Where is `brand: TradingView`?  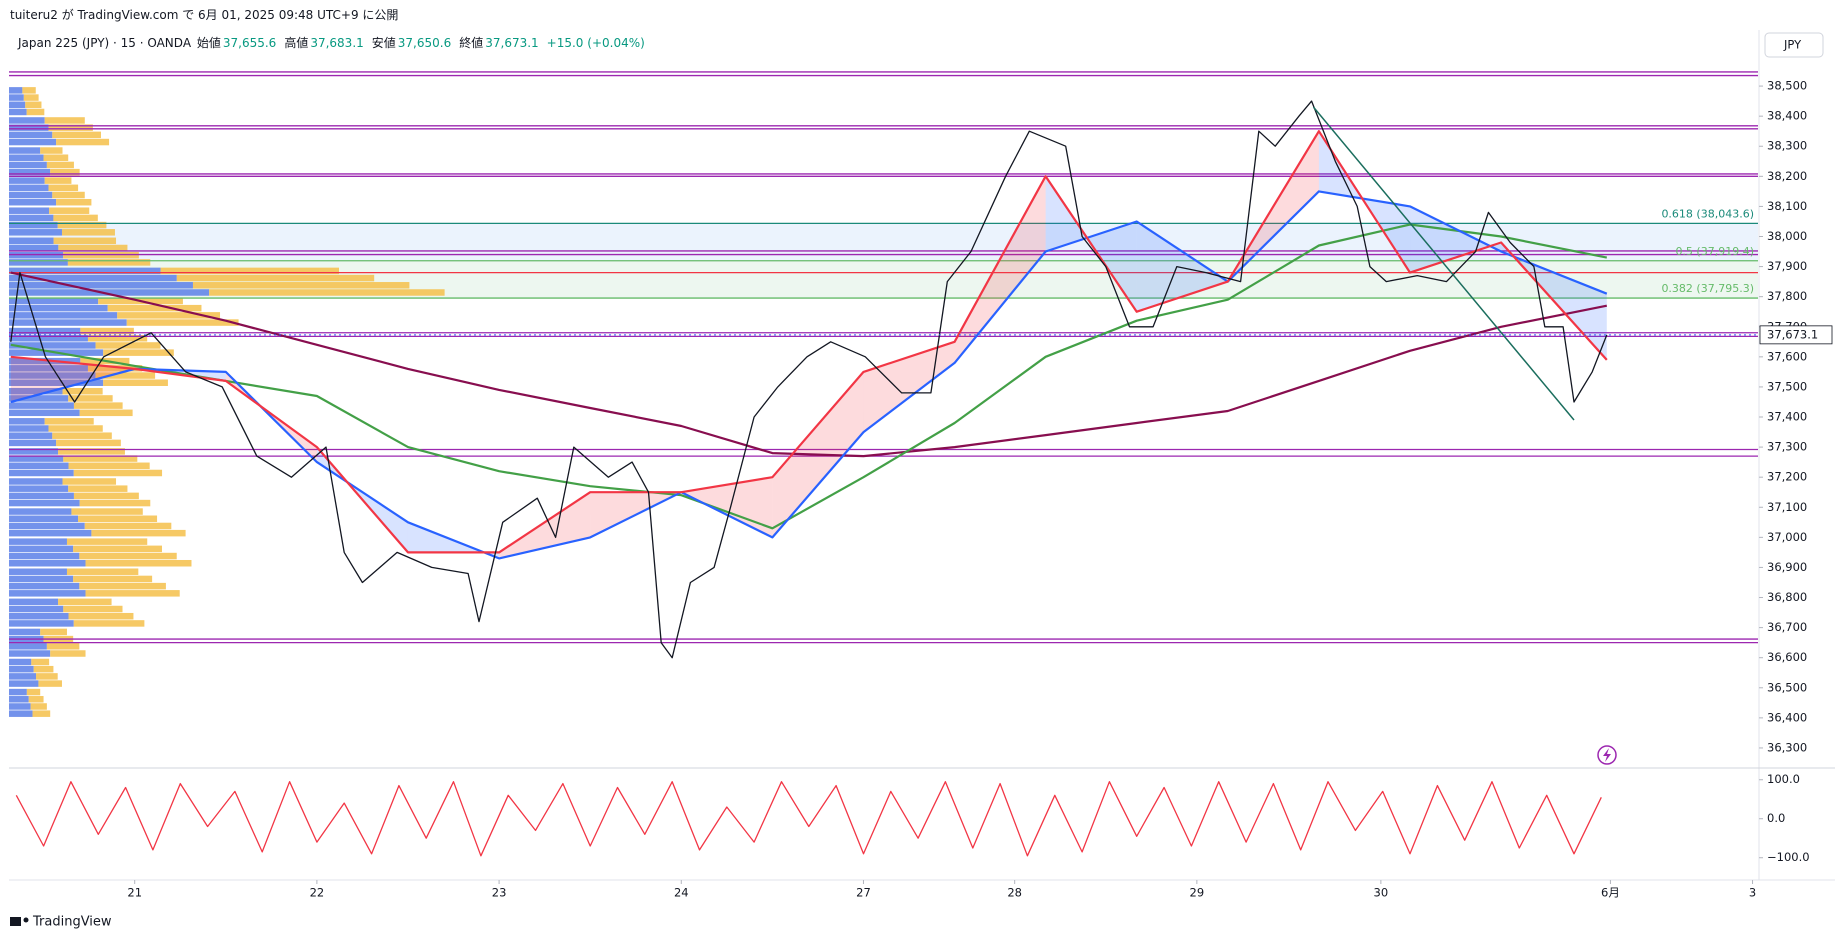
brand: TradingView is located at coordinates (72, 922).